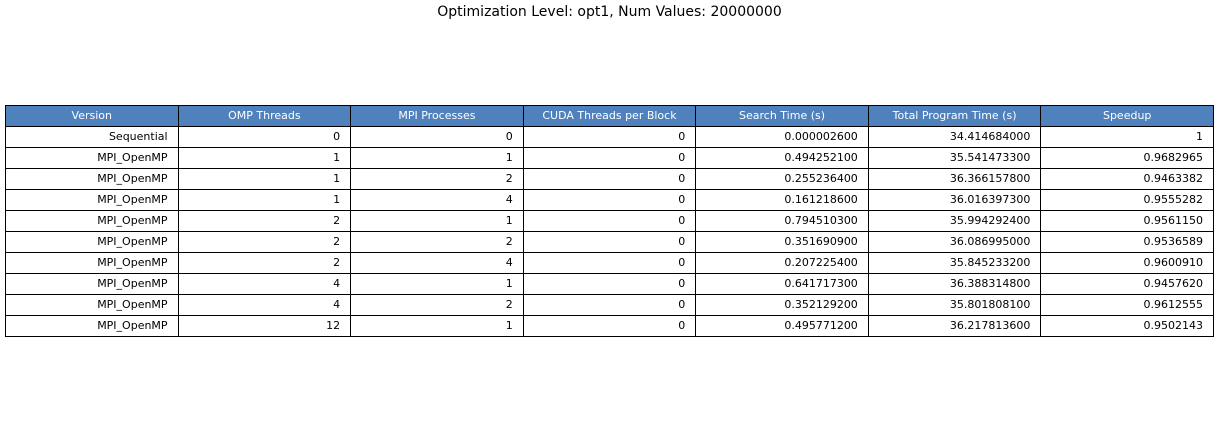 The width and height of the screenshot is (1219, 422). I want to click on speedup-cell: 0.9600910, so click(1127, 263).